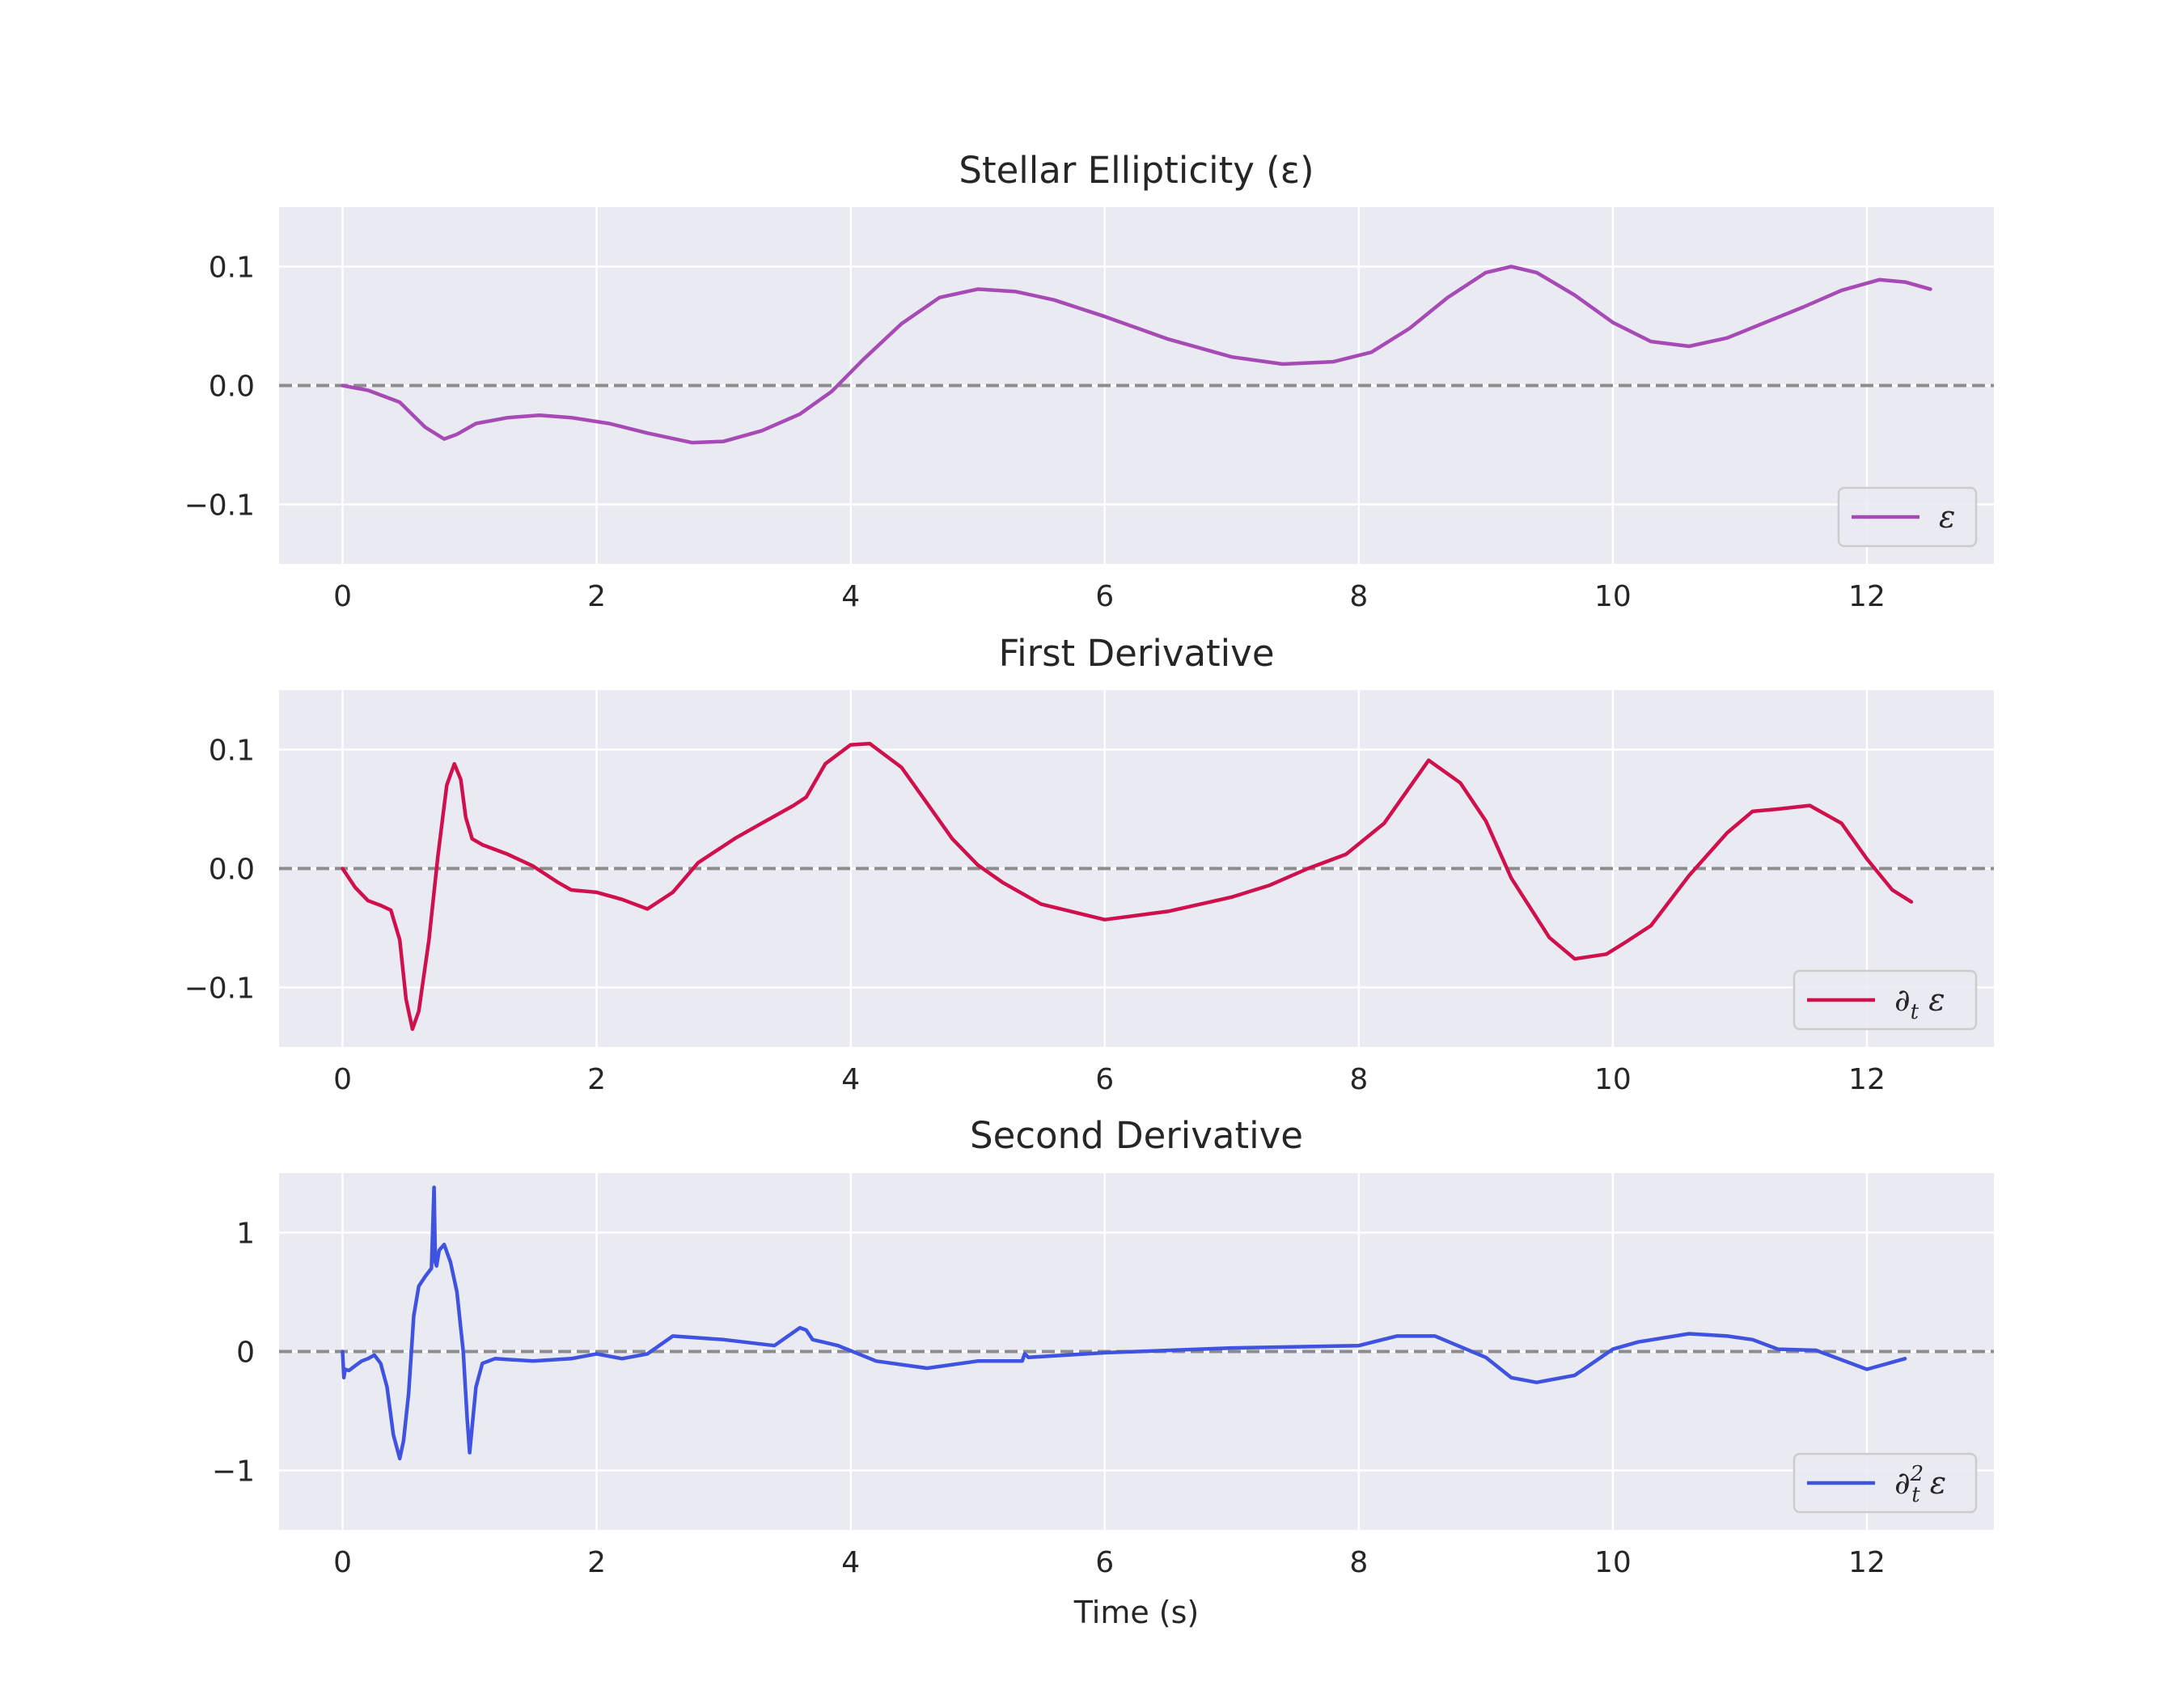  I want to click on first-derivative-y-tick-label: 0.1, so click(232, 751).